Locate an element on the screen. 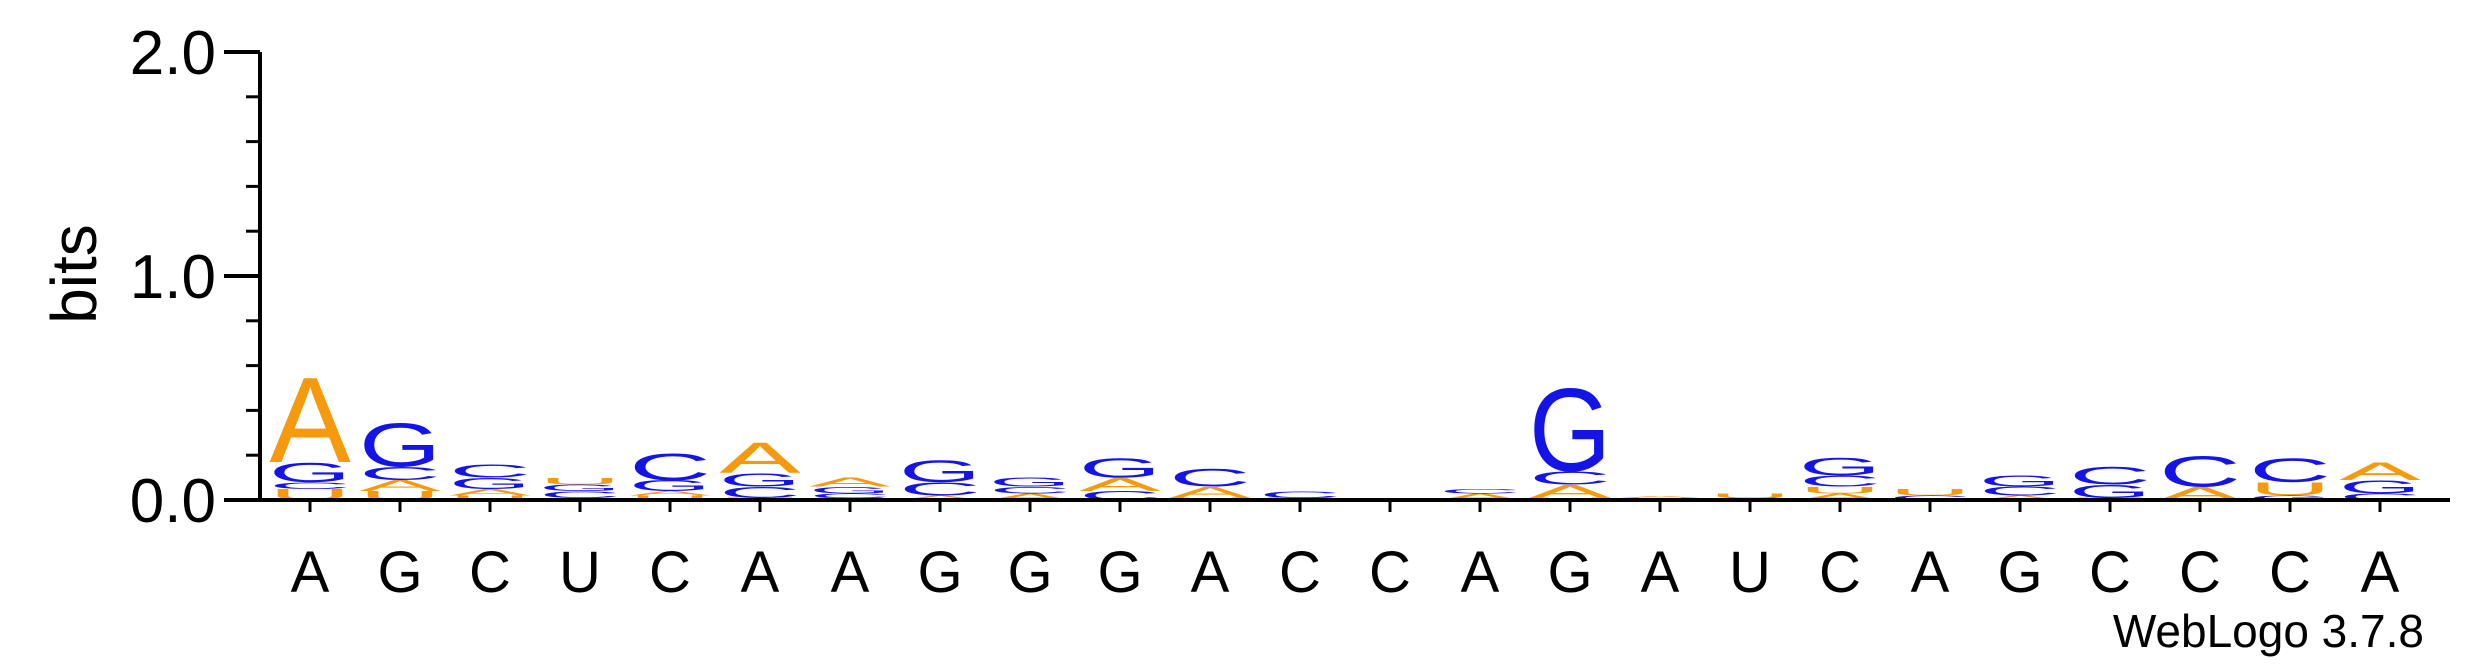  letter-stack: CGA is located at coordinates (2380, 479).